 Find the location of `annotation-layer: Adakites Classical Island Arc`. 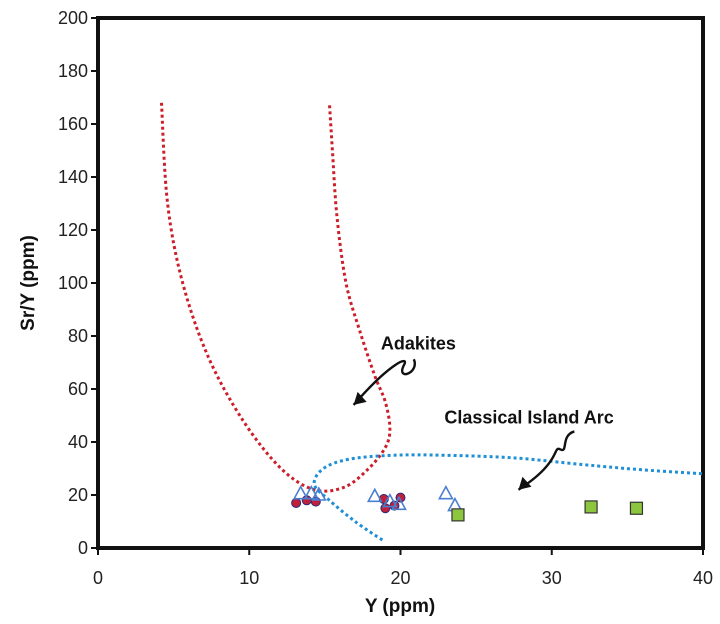

annotation-layer: Adakites Classical Island Arc is located at coordinates (483, 412).